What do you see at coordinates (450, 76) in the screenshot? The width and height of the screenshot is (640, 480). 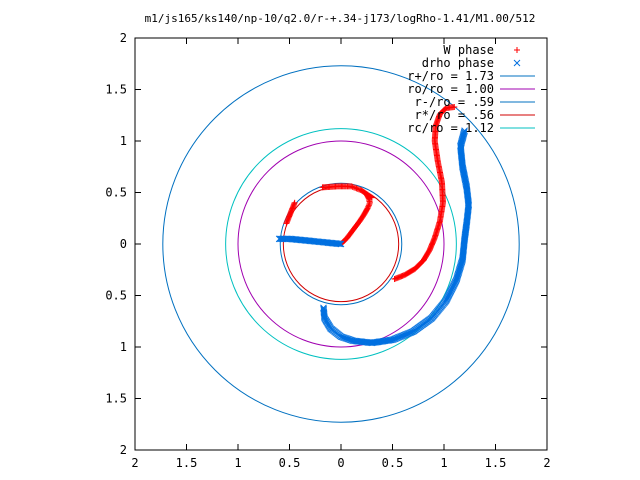 I see `legend-label-r-ro-1-73: r+/ro = 1.73` at bounding box center [450, 76].